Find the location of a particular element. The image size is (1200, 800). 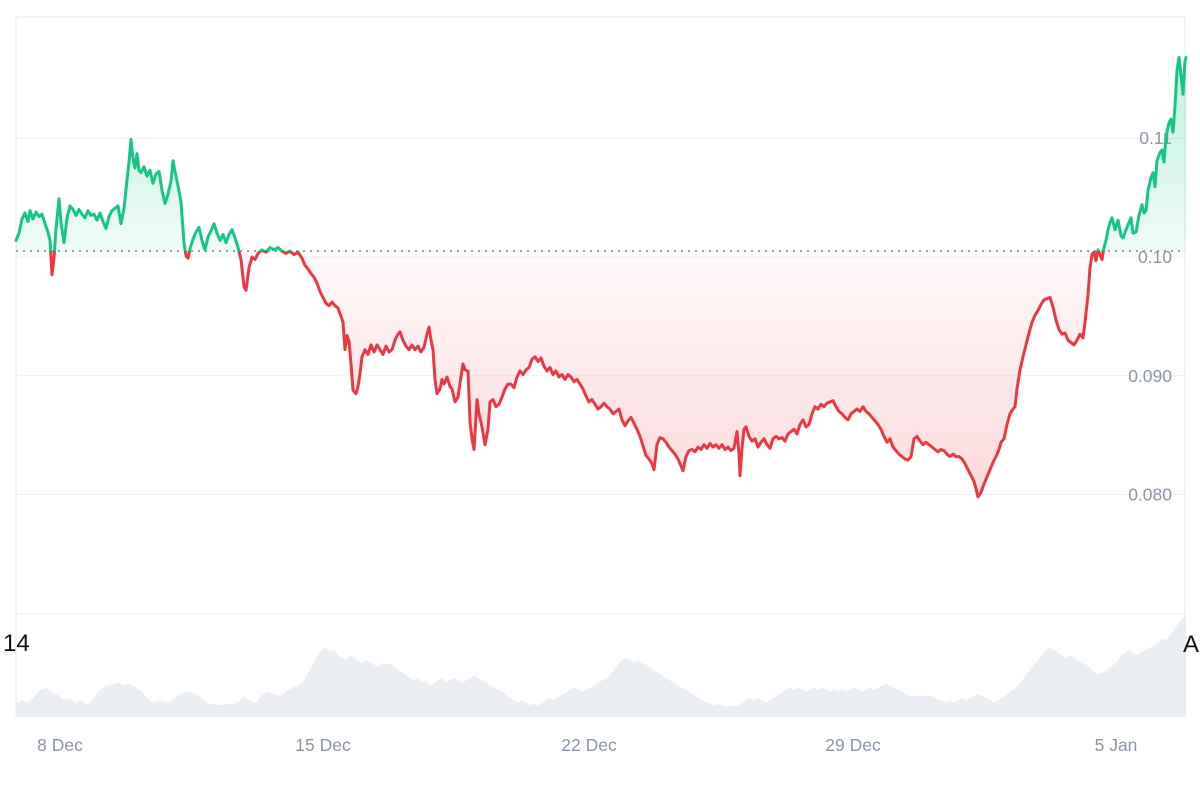

x-axis-label: 22 Dec is located at coordinates (589, 745).